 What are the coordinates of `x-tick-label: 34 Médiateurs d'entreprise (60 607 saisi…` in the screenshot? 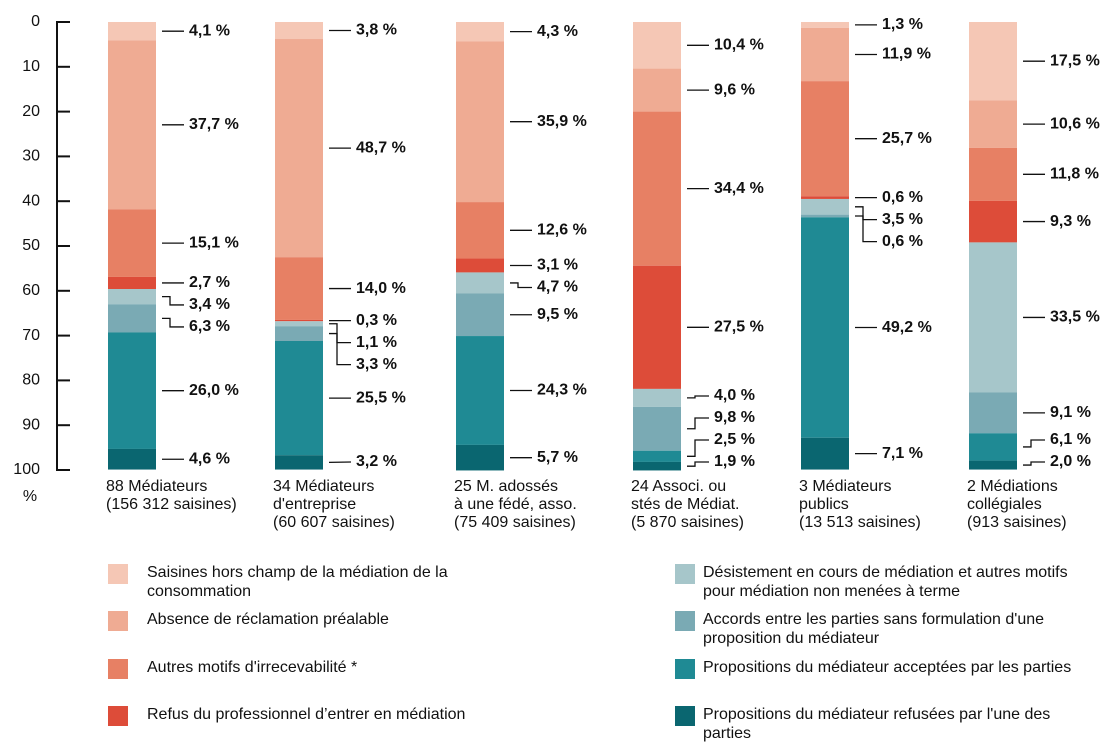 It's located at (334, 505).